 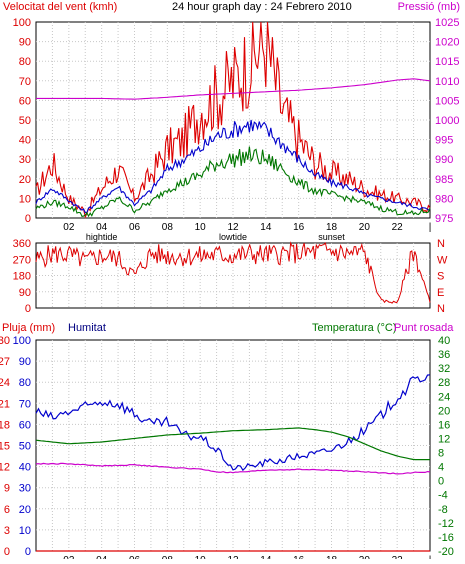 What do you see at coordinates (429, 7) in the screenshot?
I see `pressure-axis-label: Pressió (mb)` at bounding box center [429, 7].